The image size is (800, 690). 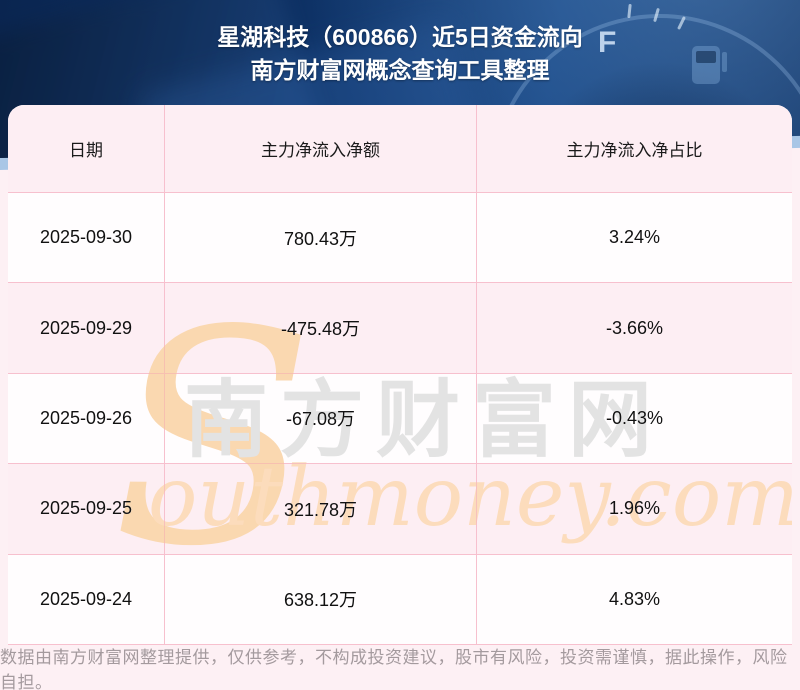 What do you see at coordinates (321, 509) in the screenshot?
I see `table-cell-amount: 321.78万` at bounding box center [321, 509].